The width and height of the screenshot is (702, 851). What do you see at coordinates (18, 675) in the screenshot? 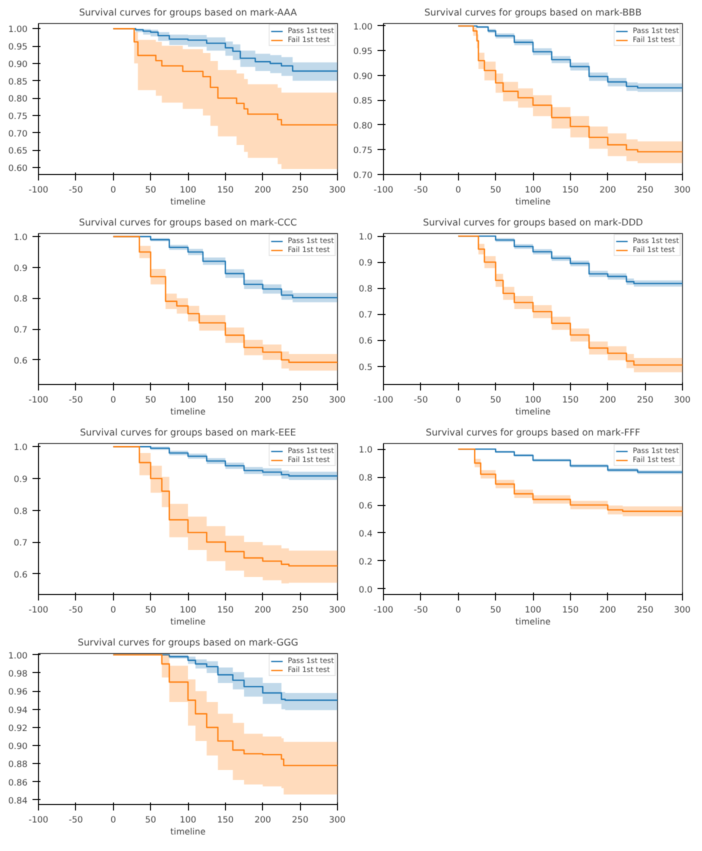
I see `y-tick-label: 0.98` at bounding box center [18, 675].